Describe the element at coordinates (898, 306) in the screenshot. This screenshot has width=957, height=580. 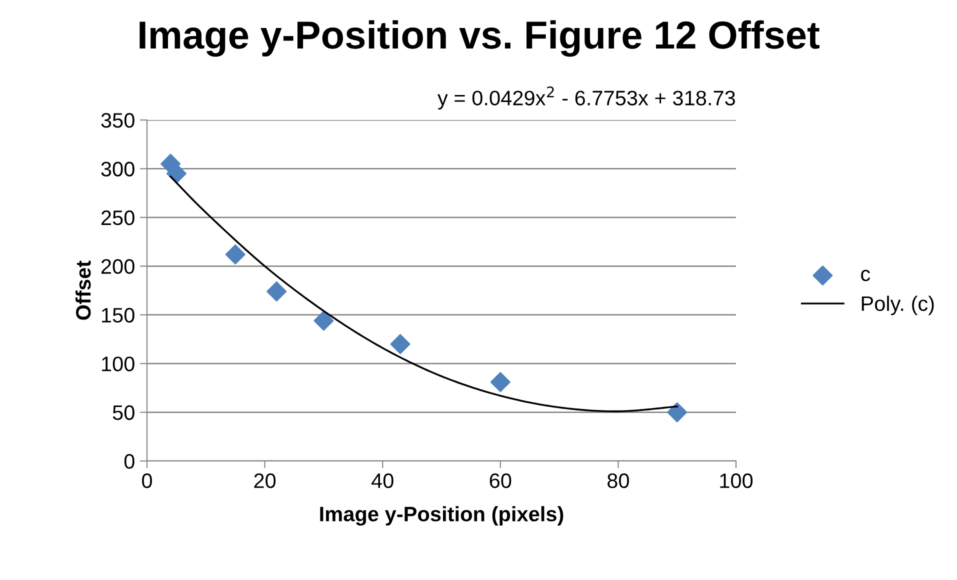
I see `legend-label: Poly. (c)` at that location.